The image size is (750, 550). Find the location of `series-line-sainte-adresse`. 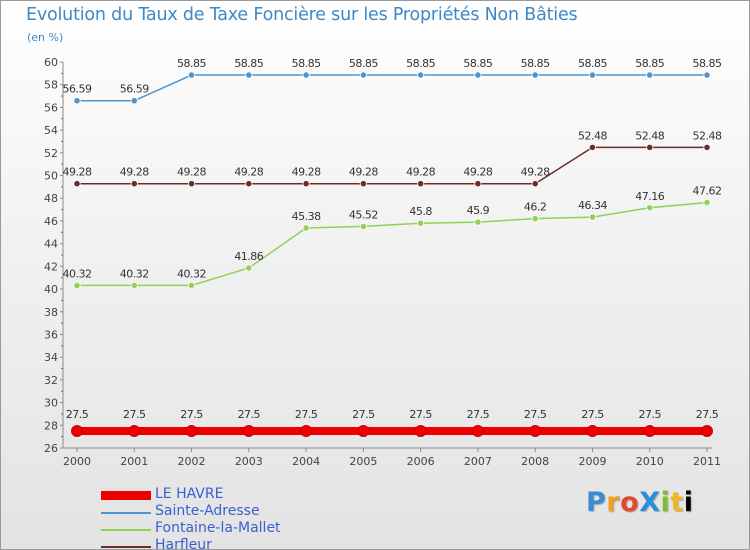

series-line-sainte-adresse is located at coordinates (392, 88).